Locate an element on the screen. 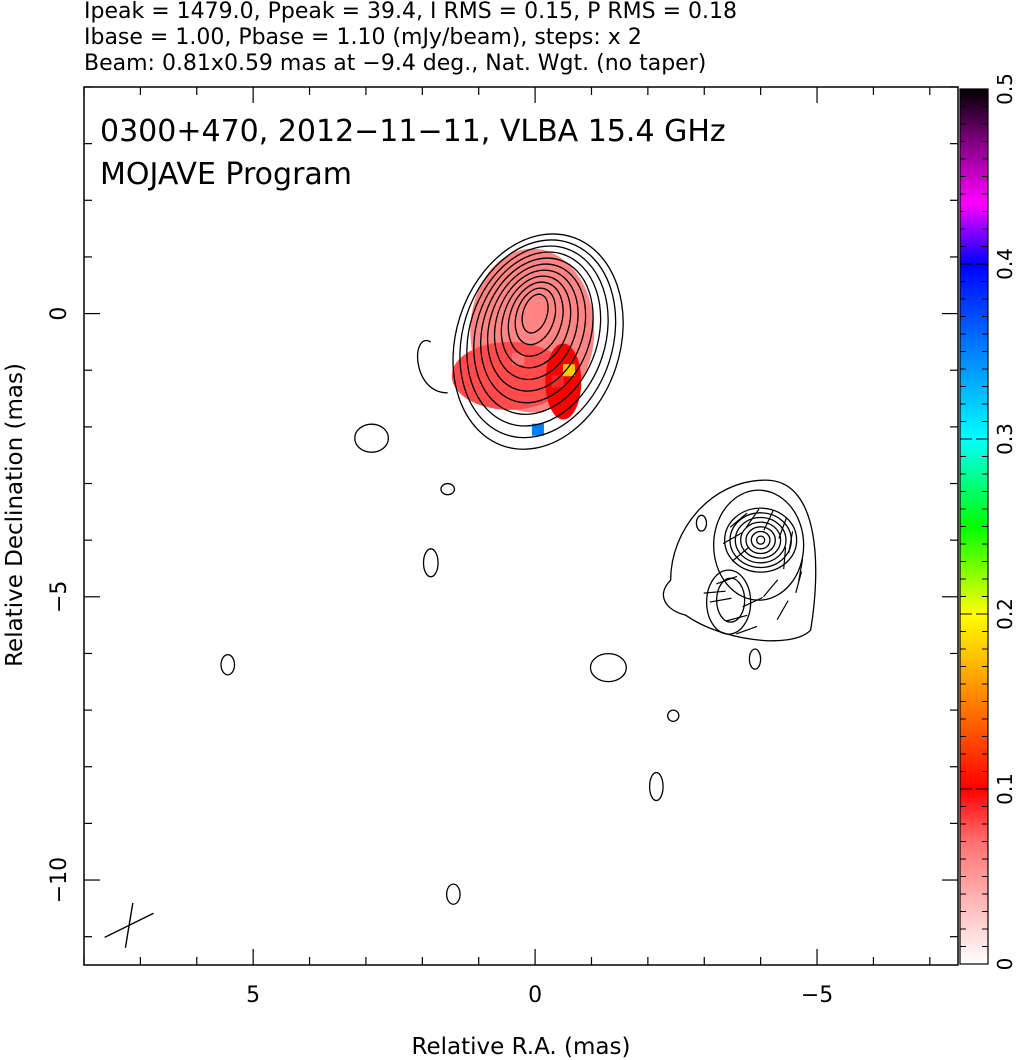 This screenshot has width=1021, height=1060. colorbar-tick-label: 0.1 is located at coordinates (1005, 789).